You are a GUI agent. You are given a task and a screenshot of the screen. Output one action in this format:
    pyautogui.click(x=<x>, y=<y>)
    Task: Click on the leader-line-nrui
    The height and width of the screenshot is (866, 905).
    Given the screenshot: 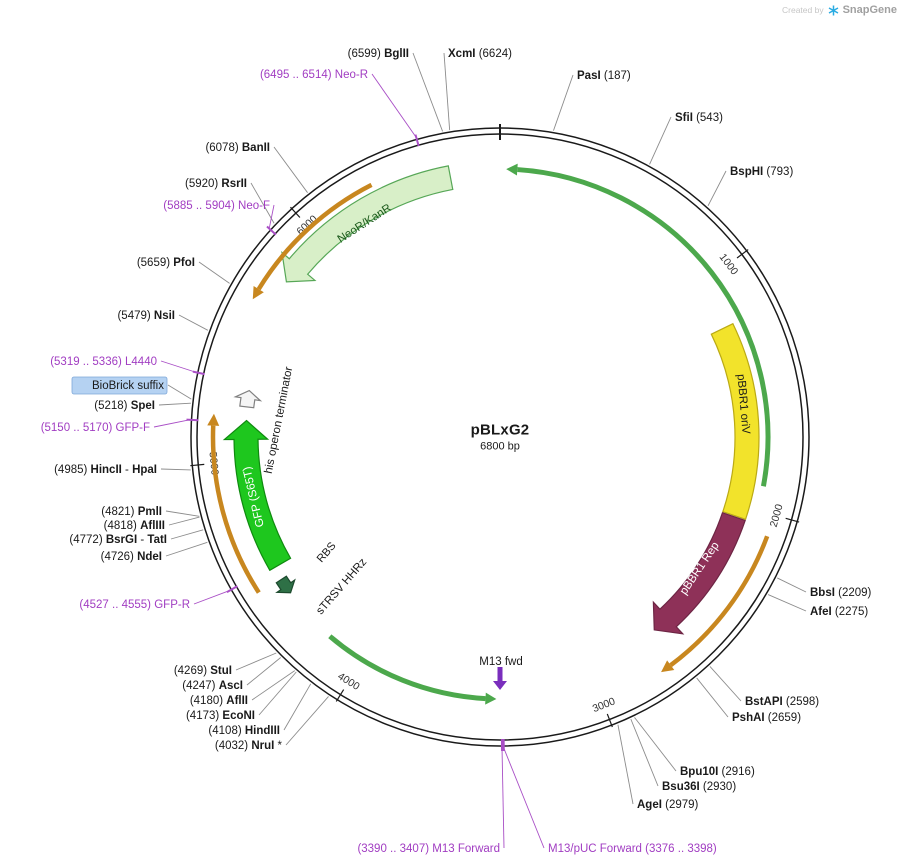 What is the action you would take?
    pyautogui.click(x=307, y=721)
    